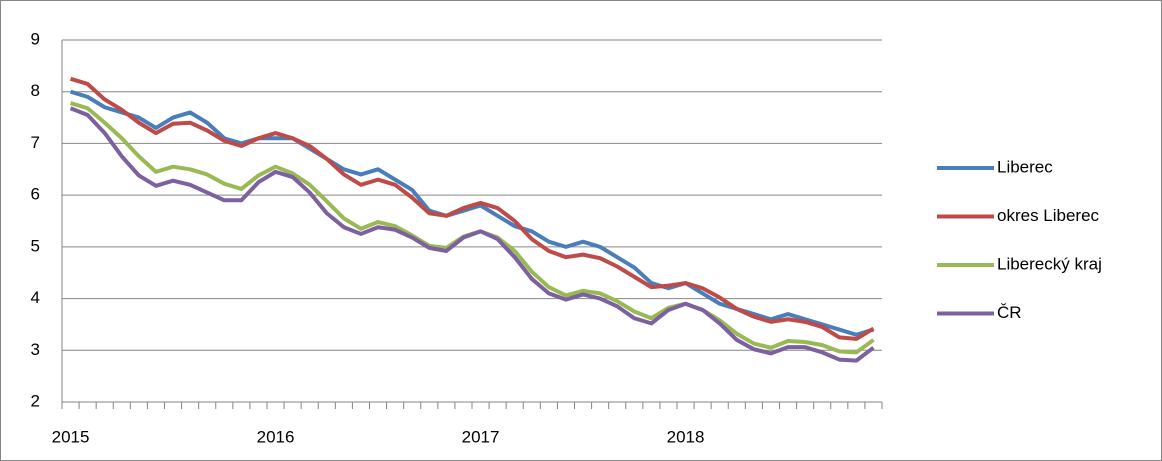 The image size is (1162, 461). What do you see at coordinates (35, 194) in the screenshot?
I see `y-tick-label: 6` at bounding box center [35, 194].